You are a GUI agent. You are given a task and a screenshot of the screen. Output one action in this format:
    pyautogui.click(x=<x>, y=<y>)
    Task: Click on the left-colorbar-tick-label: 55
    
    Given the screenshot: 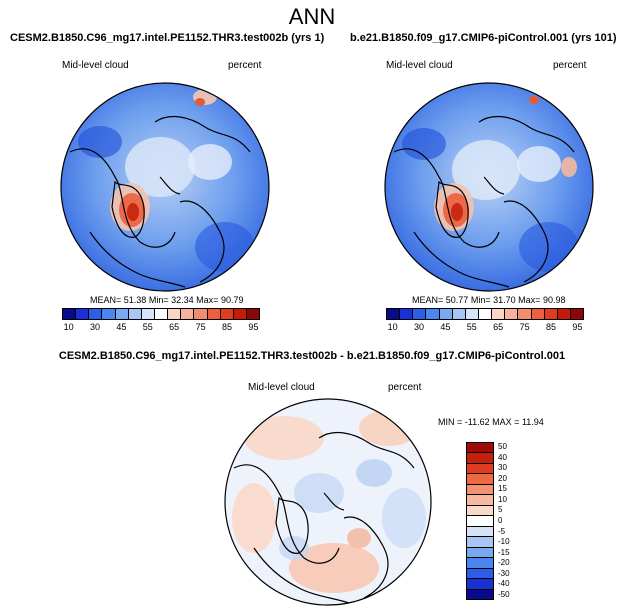 What is the action you would take?
    pyautogui.click(x=147, y=327)
    